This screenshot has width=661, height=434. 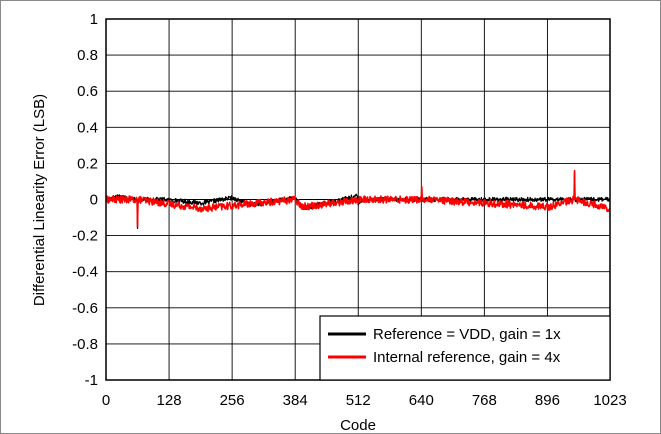 I want to click on data-series, so click(x=358, y=199).